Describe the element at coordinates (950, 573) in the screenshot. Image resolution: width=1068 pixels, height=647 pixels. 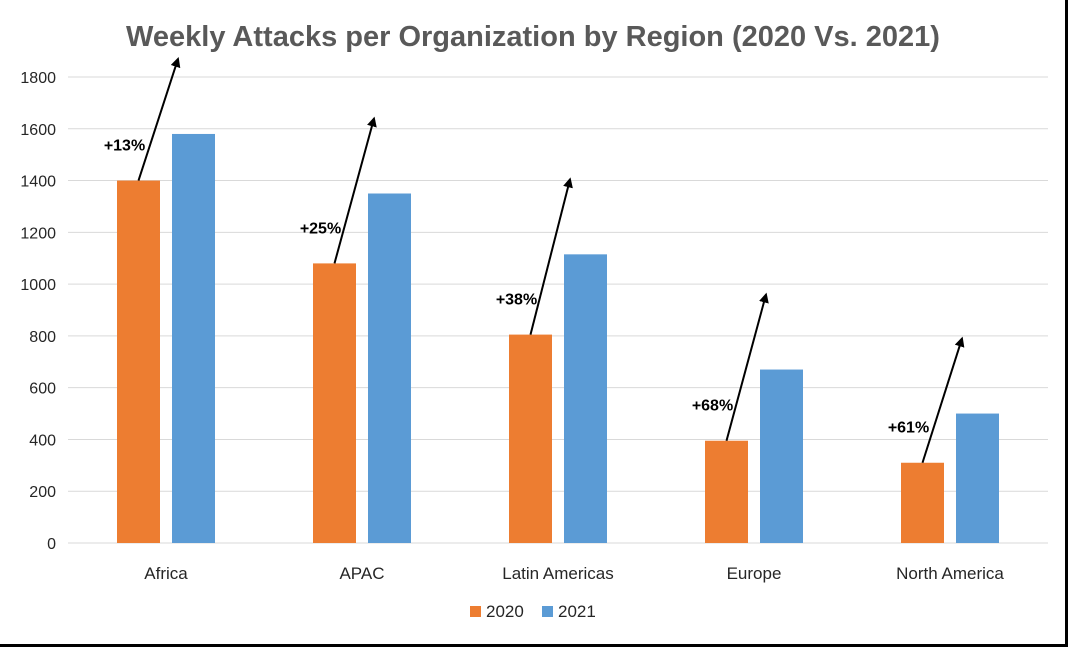
I see `category-label: North America` at that location.